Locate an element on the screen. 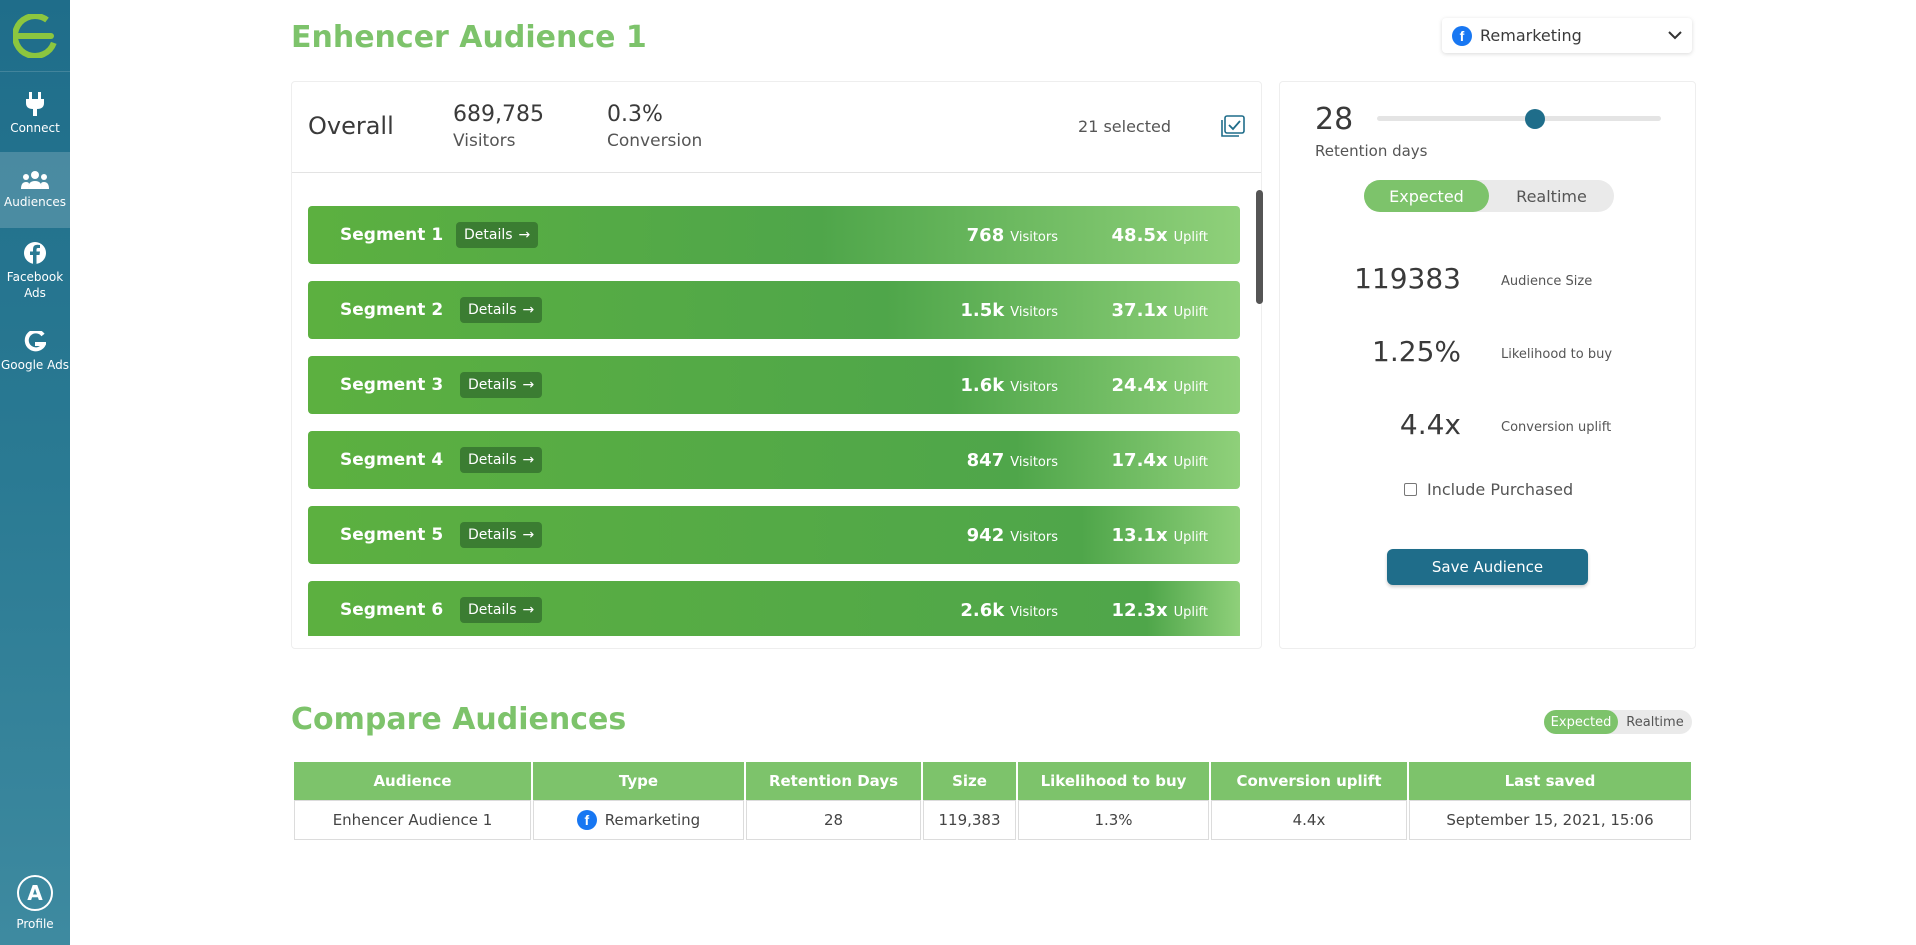  toggle-realtime: Realtime is located at coordinates (1551, 196).